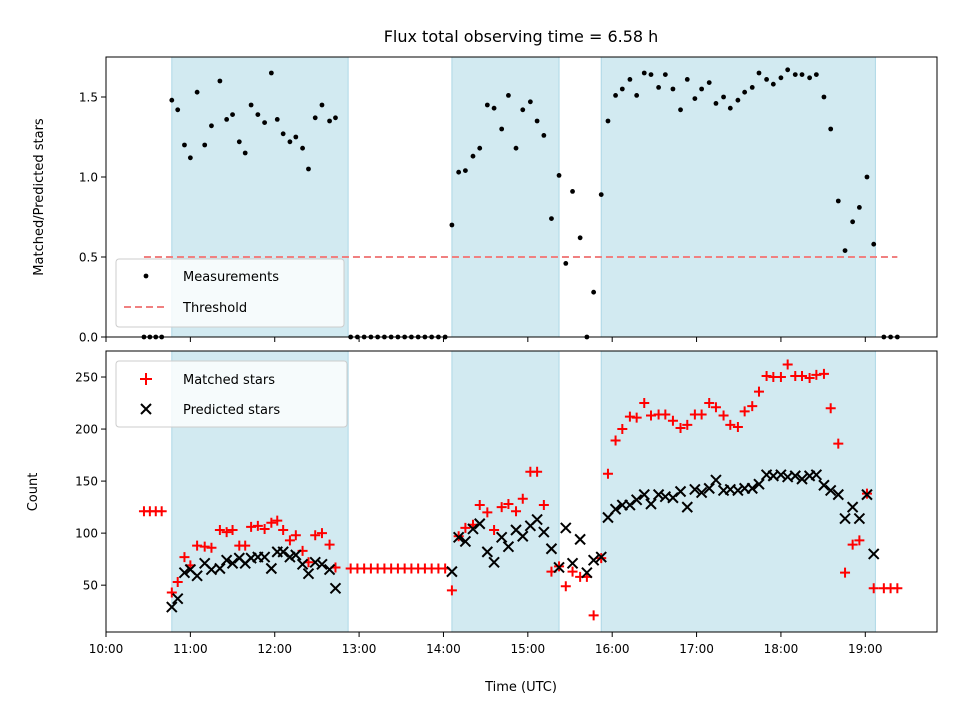 This screenshot has height=720, width=960. I want to click on predicted-legend-marker, so click(146, 409).